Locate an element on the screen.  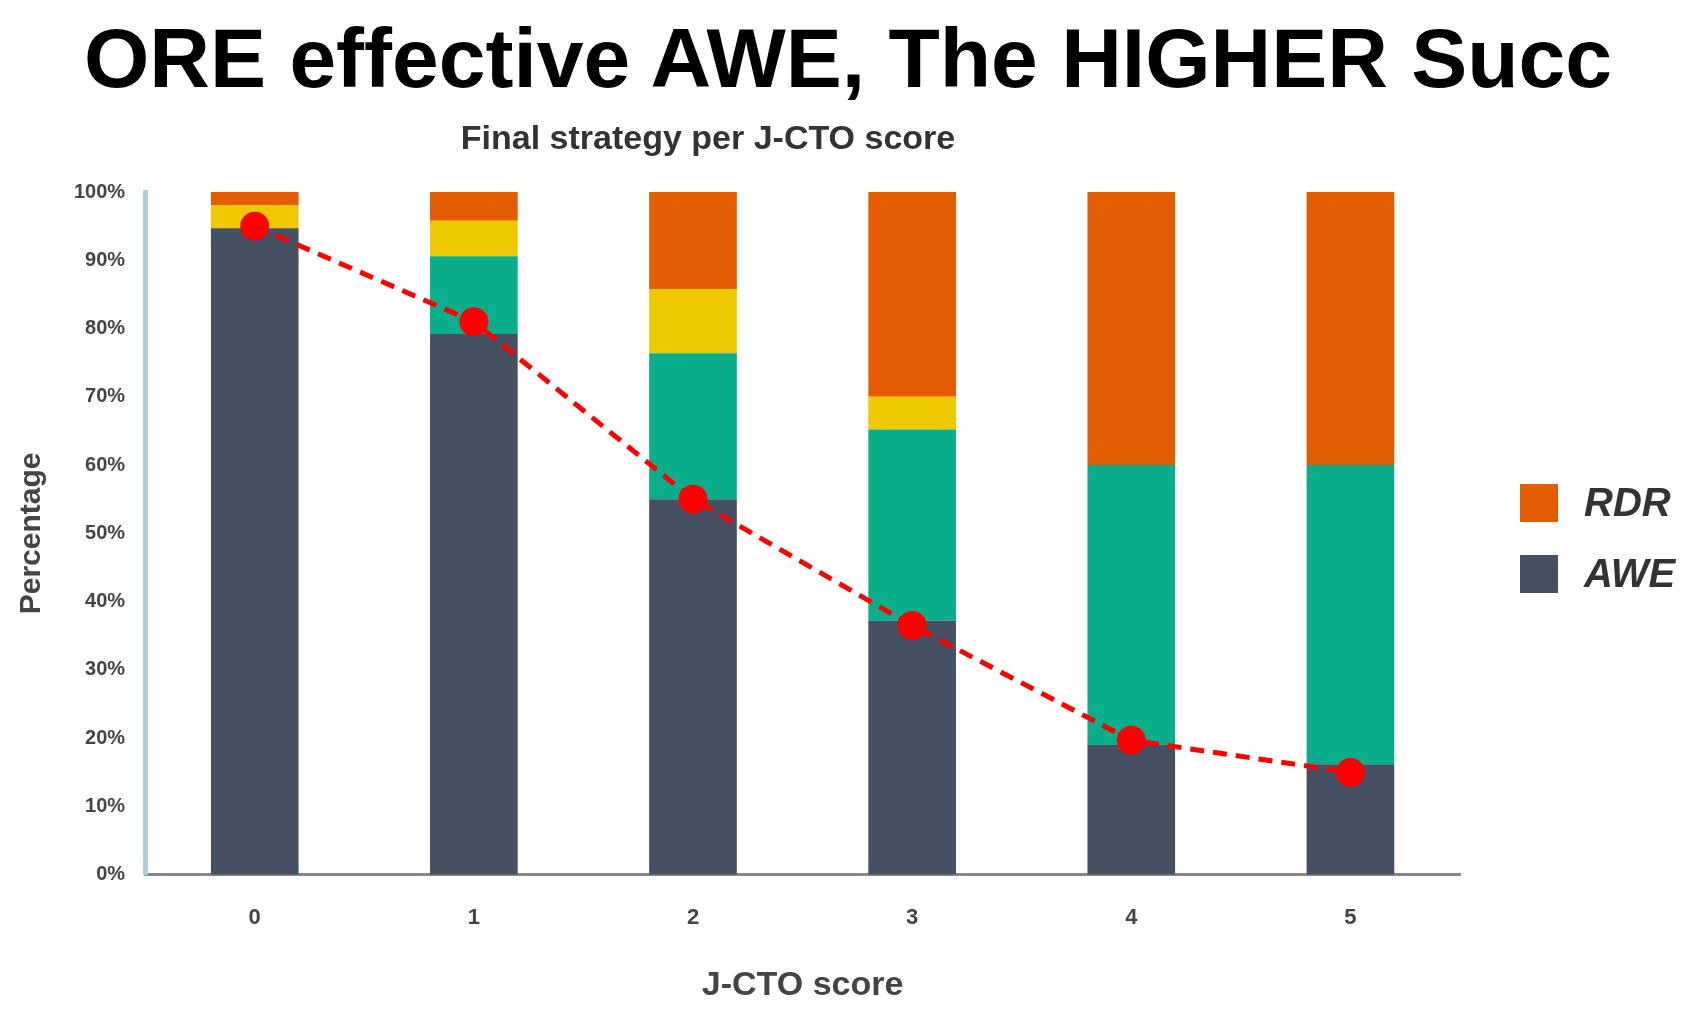
x-tick-label: 1 is located at coordinates (473, 917).